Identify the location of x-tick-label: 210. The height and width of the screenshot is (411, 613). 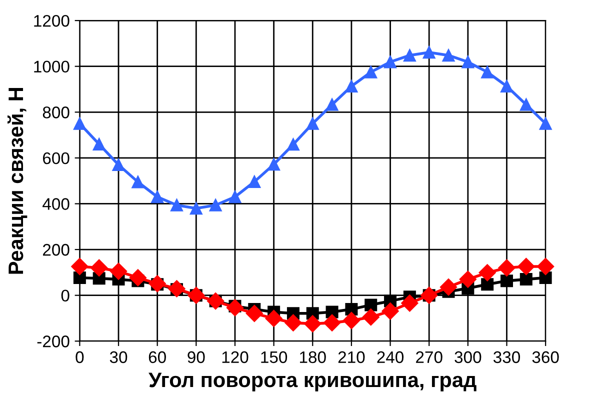
(351, 357).